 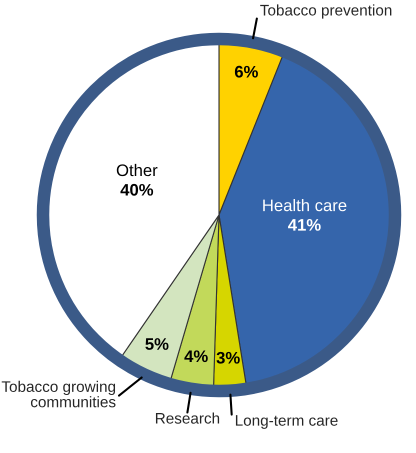 What do you see at coordinates (246, 72) in the screenshot?
I see `data-label: 6%` at bounding box center [246, 72].